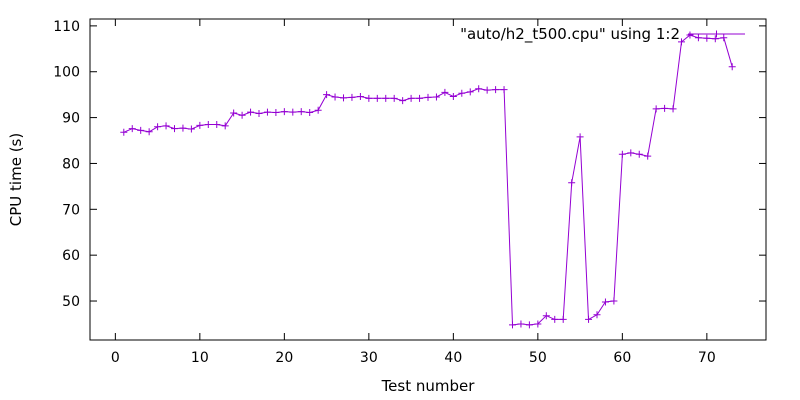 The height and width of the screenshot is (400, 800). What do you see at coordinates (570, 34) in the screenshot?
I see `legend-label: "auto/h2_t500.cpu" using 1:2` at bounding box center [570, 34].